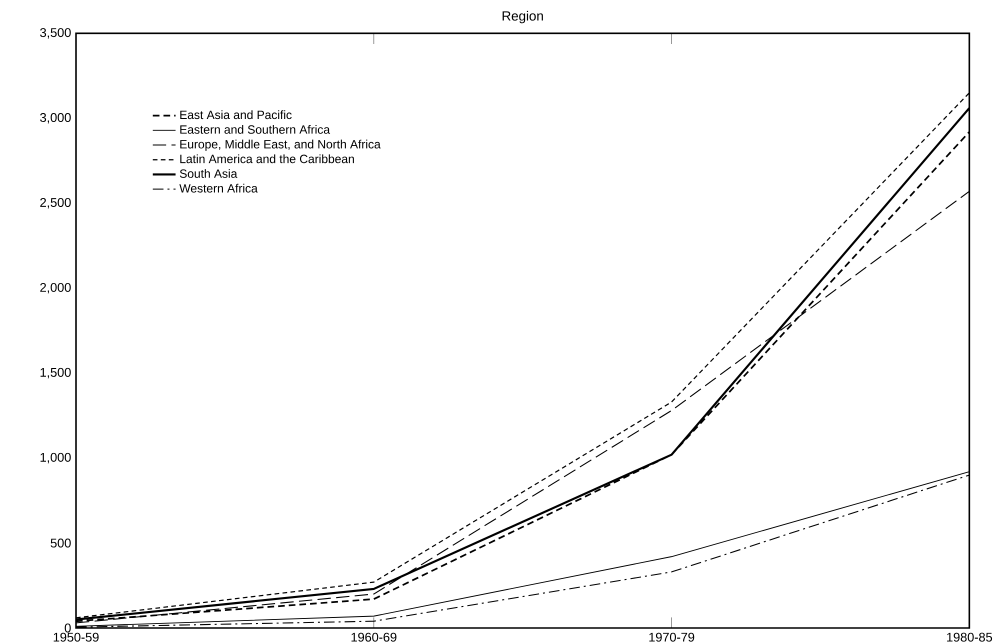 The width and height of the screenshot is (994, 642). What do you see at coordinates (55, 203) in the screenshot?
I see `y-tick-label: 2,500` at bounding box center [55, 203].